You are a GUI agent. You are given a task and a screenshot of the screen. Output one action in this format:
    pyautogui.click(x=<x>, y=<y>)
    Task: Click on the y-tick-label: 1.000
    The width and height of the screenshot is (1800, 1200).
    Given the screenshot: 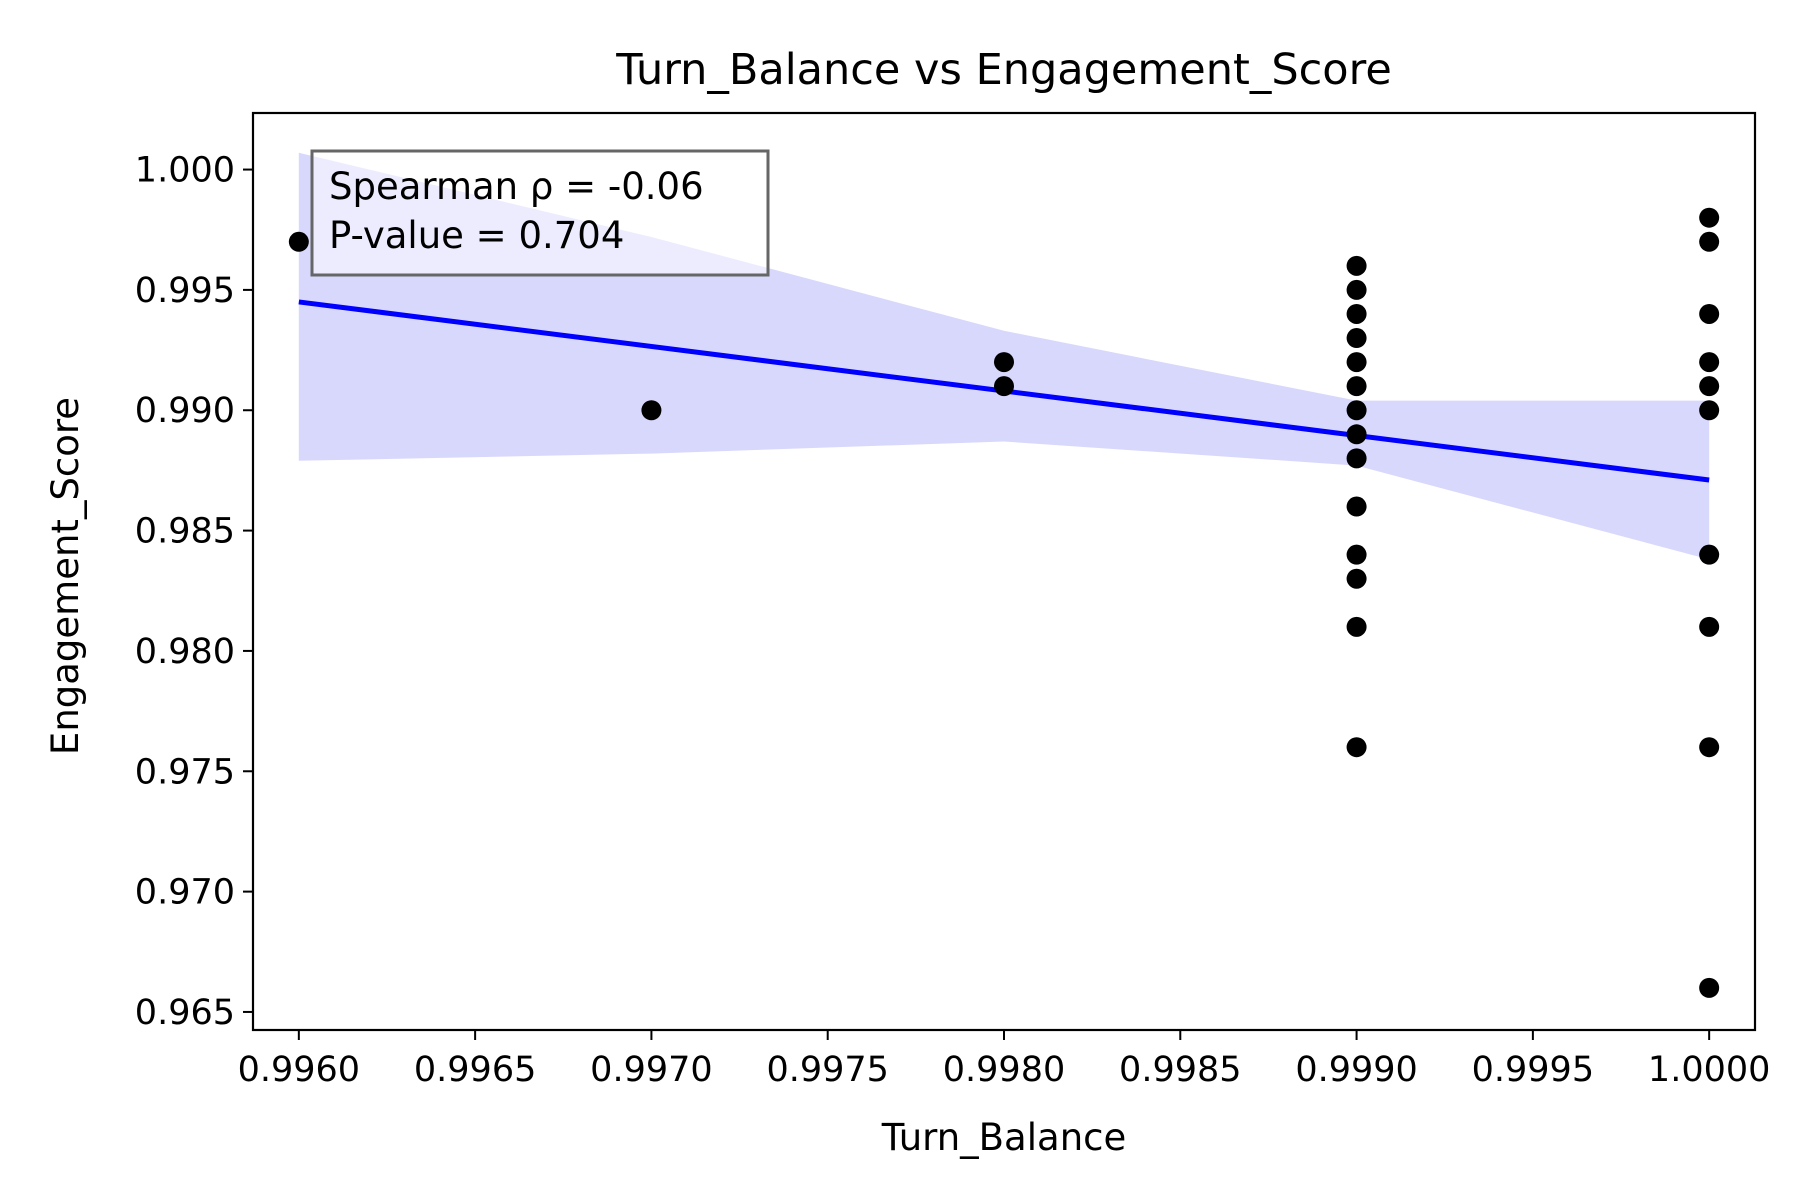 What is the action you would take?
    pyautogui.click(x=185, y=171)
    